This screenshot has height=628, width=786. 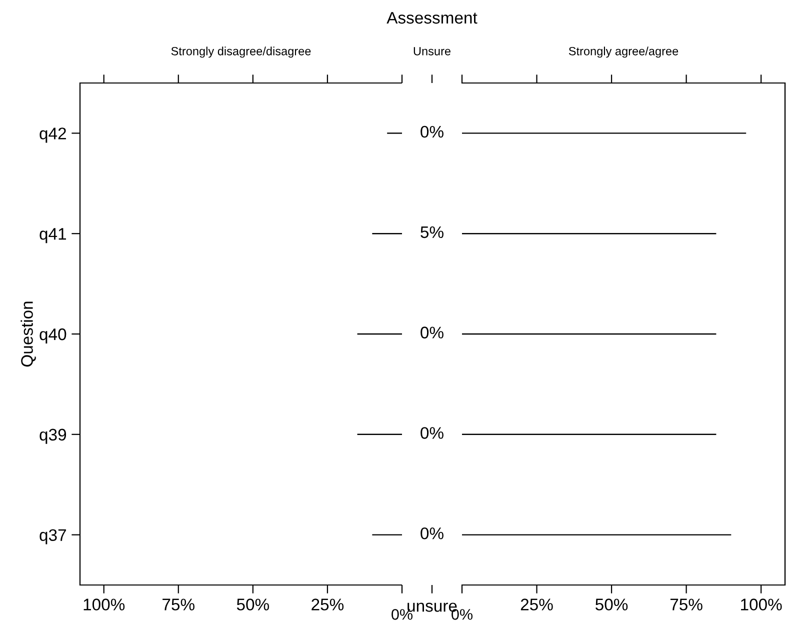 I want to click on y-tick-label: q40, so click(x=53, y=336).